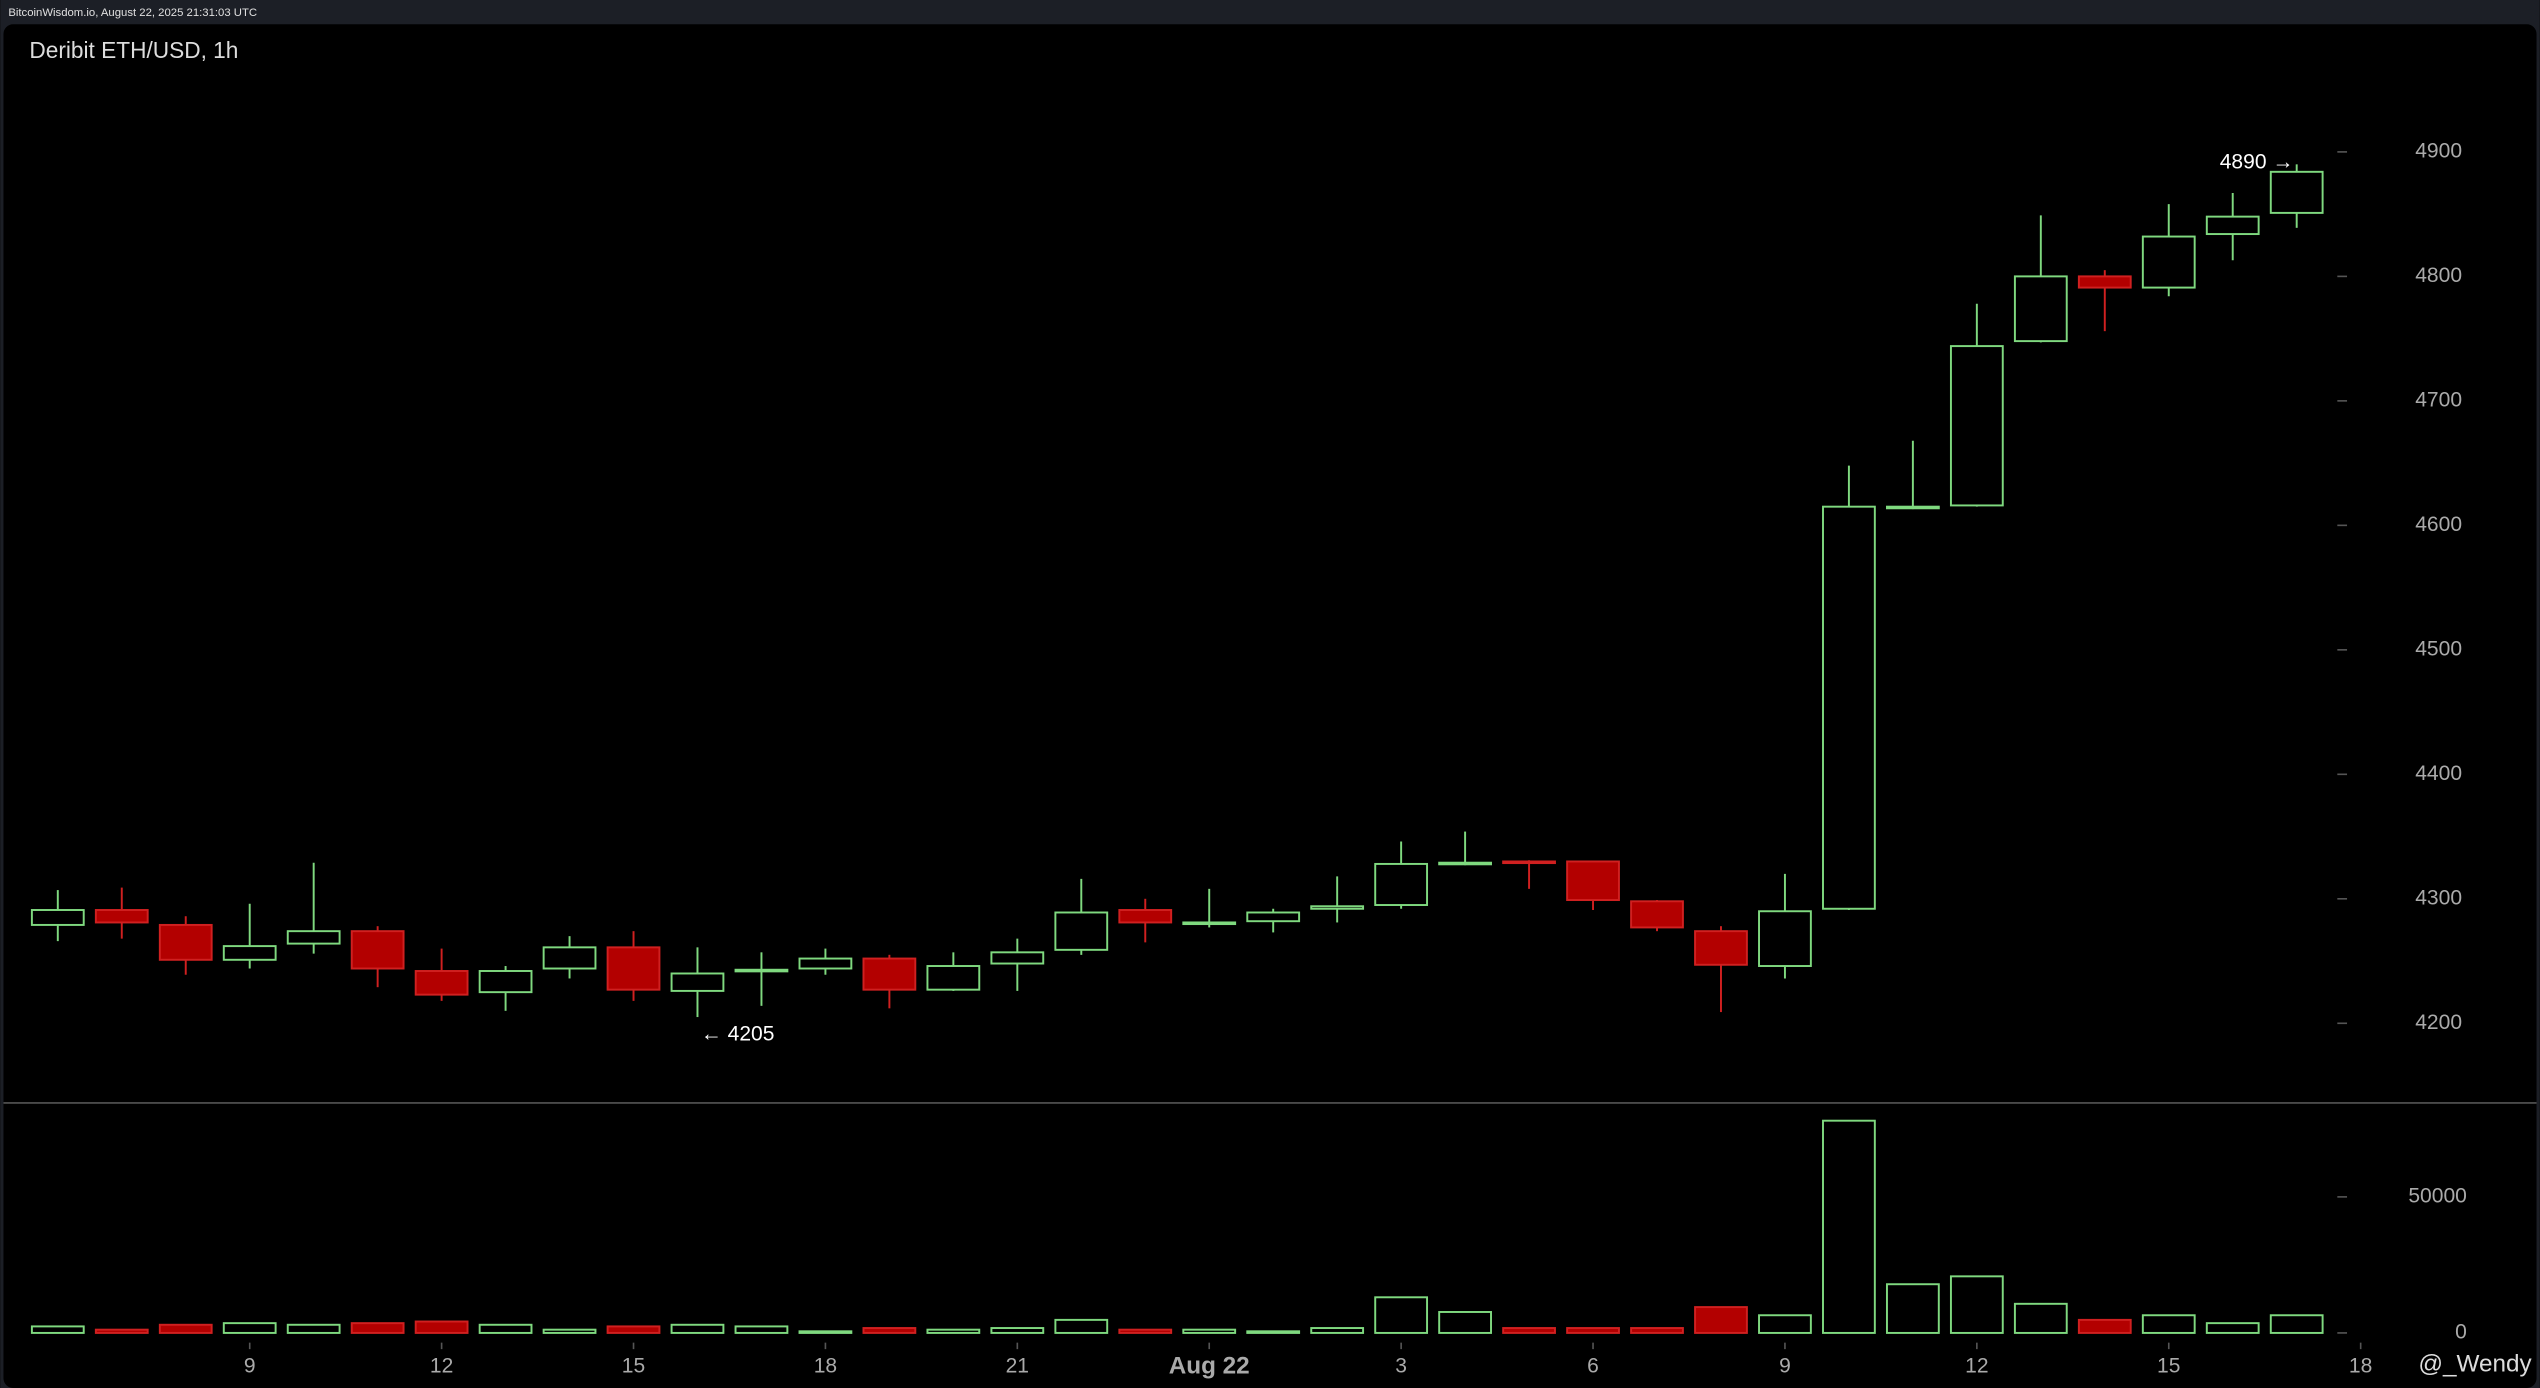 Image resolution: width=2540 pixels, height=1388 pixels. I want to click on x-tick-label: 18, so click(825, 1366).